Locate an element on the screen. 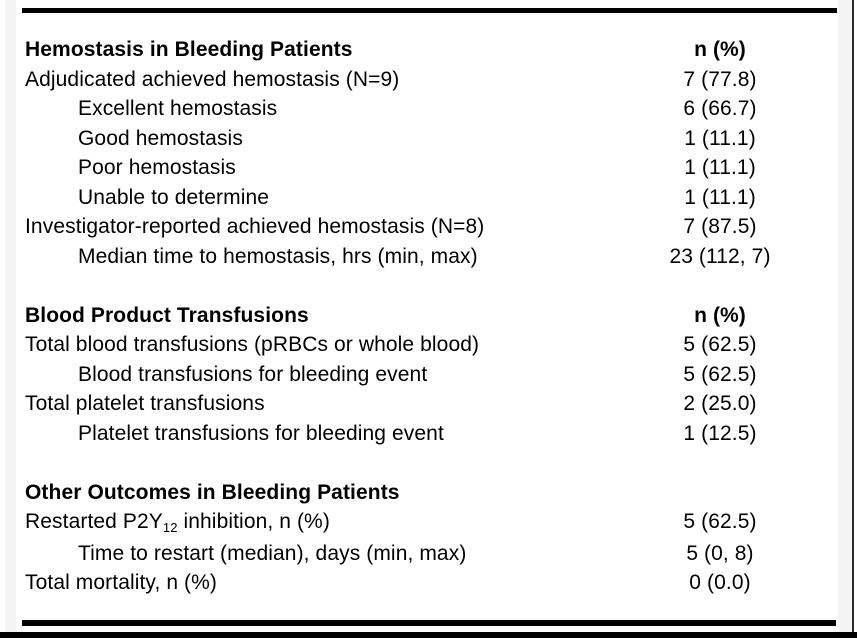 The width and height of the screenshot is (857, 638). page-left-margin-strip is located at coordinates (10, 316).